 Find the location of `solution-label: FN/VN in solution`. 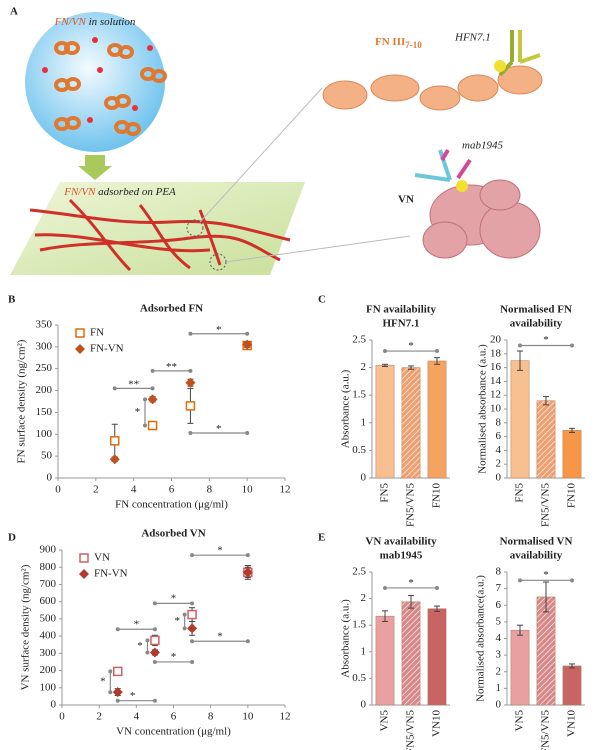

solution-label: FN/VN in solution is located at coordinates (95, 22).